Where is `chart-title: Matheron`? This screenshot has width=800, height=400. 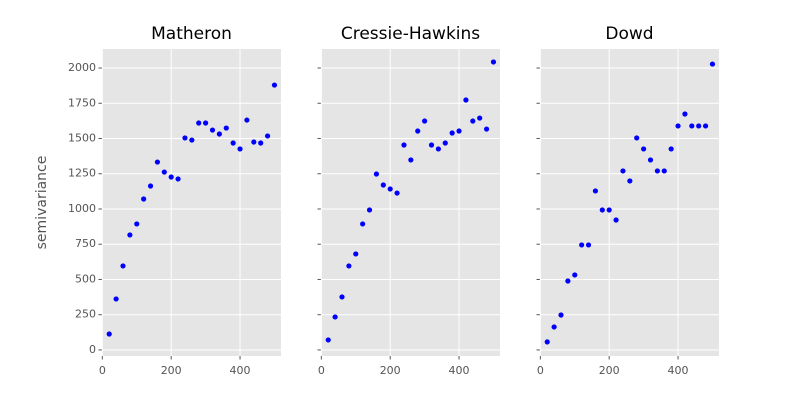
chart-title: Matheron is located at coordinates (191, 34).